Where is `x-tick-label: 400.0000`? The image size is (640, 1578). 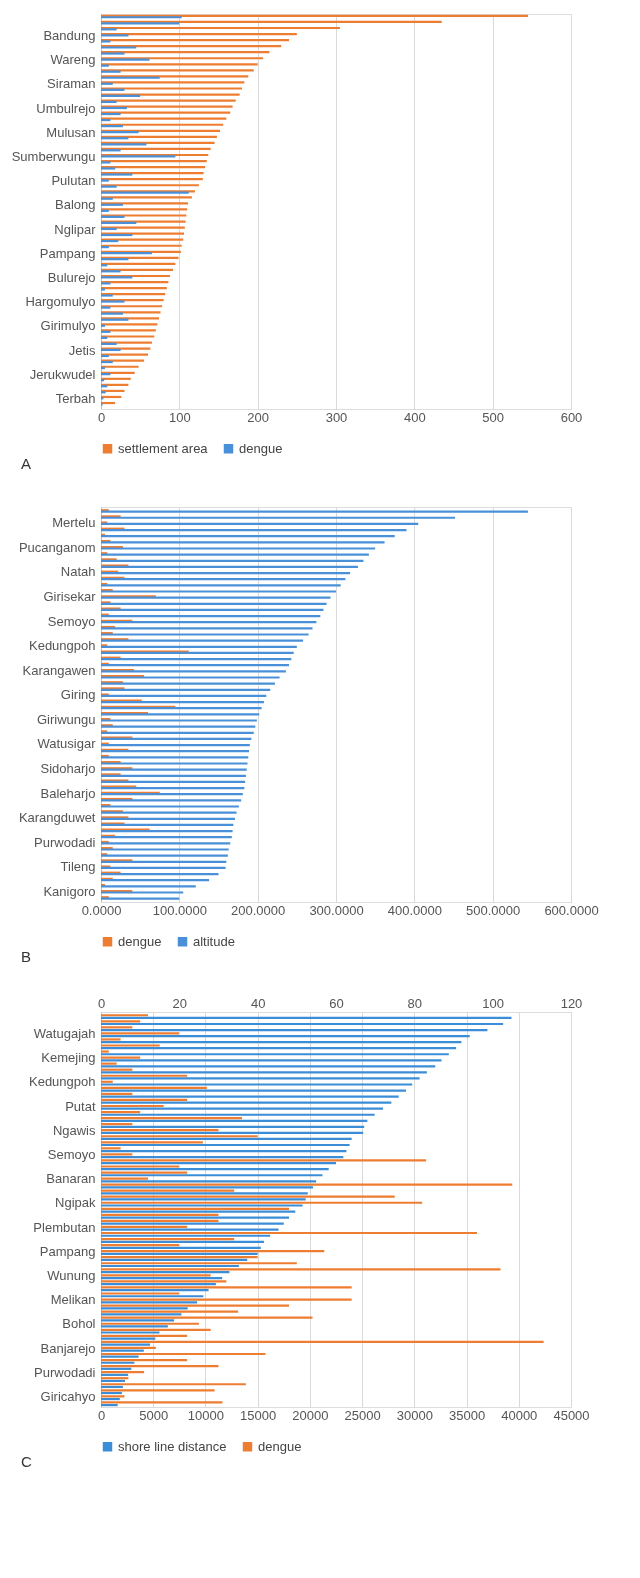
x-tick-label: 400.0000 is located at coordinates (414, 910).